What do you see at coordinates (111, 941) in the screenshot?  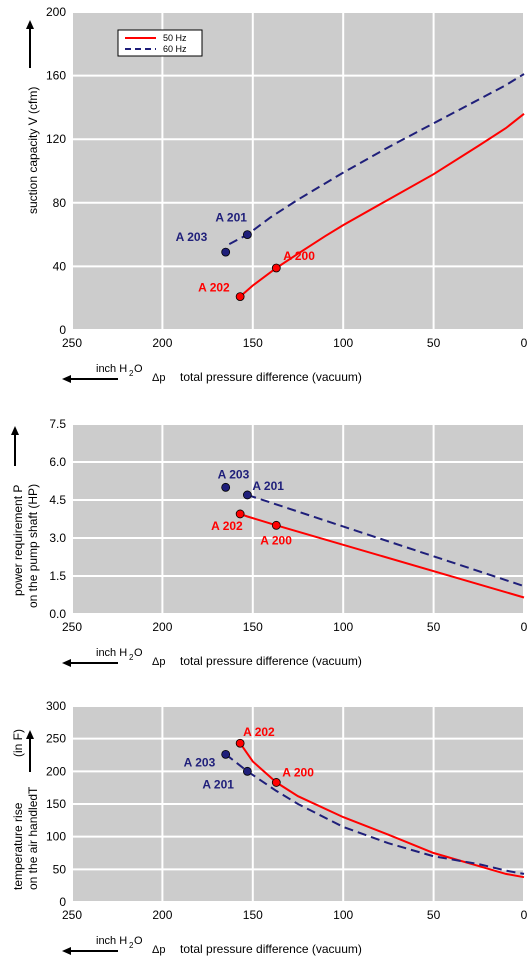 I see `chart-3-xunit-label: inch H` at bounding box center [111, 941].